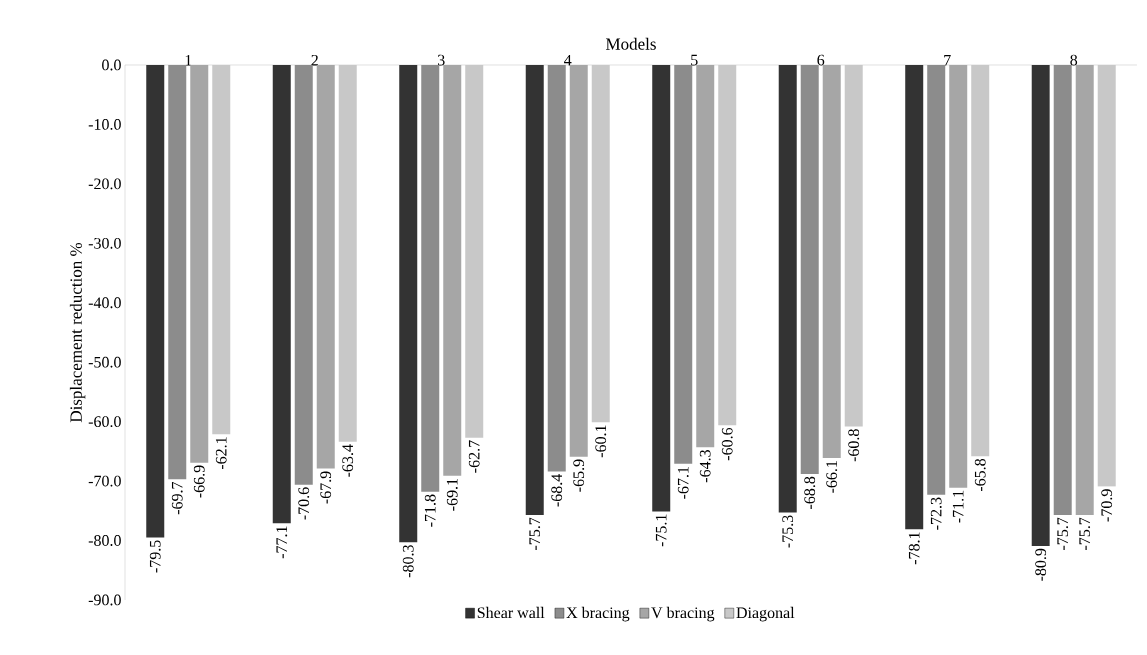  Describe the element at coordinates (441, 60) in the screenshot. I see `x-tick-label: 3` at that location.